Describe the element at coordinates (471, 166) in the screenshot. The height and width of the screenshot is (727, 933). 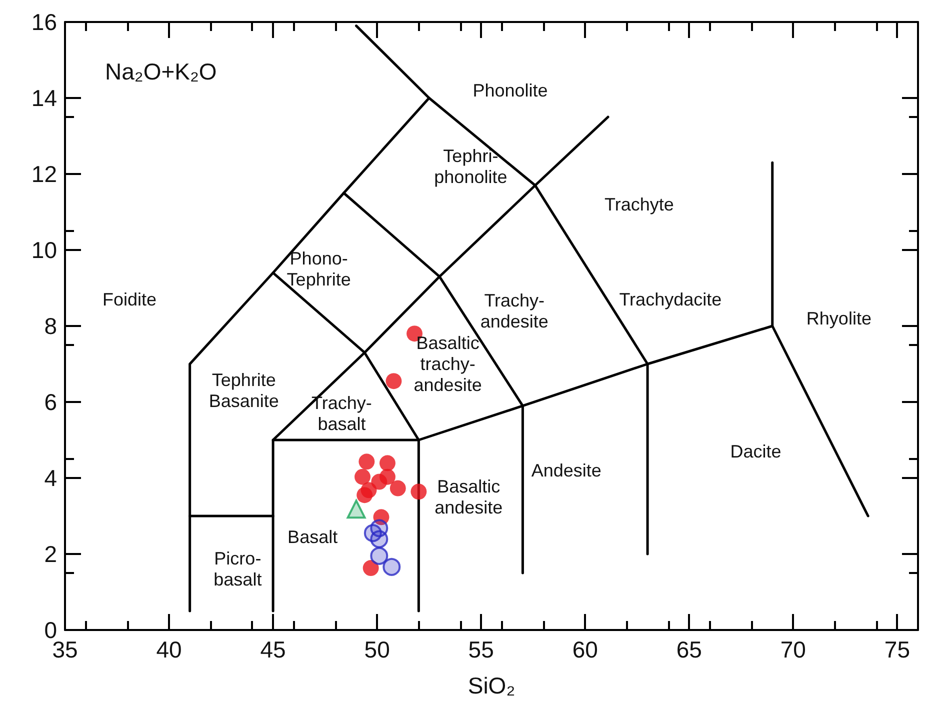
I see `annotation: Tephri- phonolite` at that location.